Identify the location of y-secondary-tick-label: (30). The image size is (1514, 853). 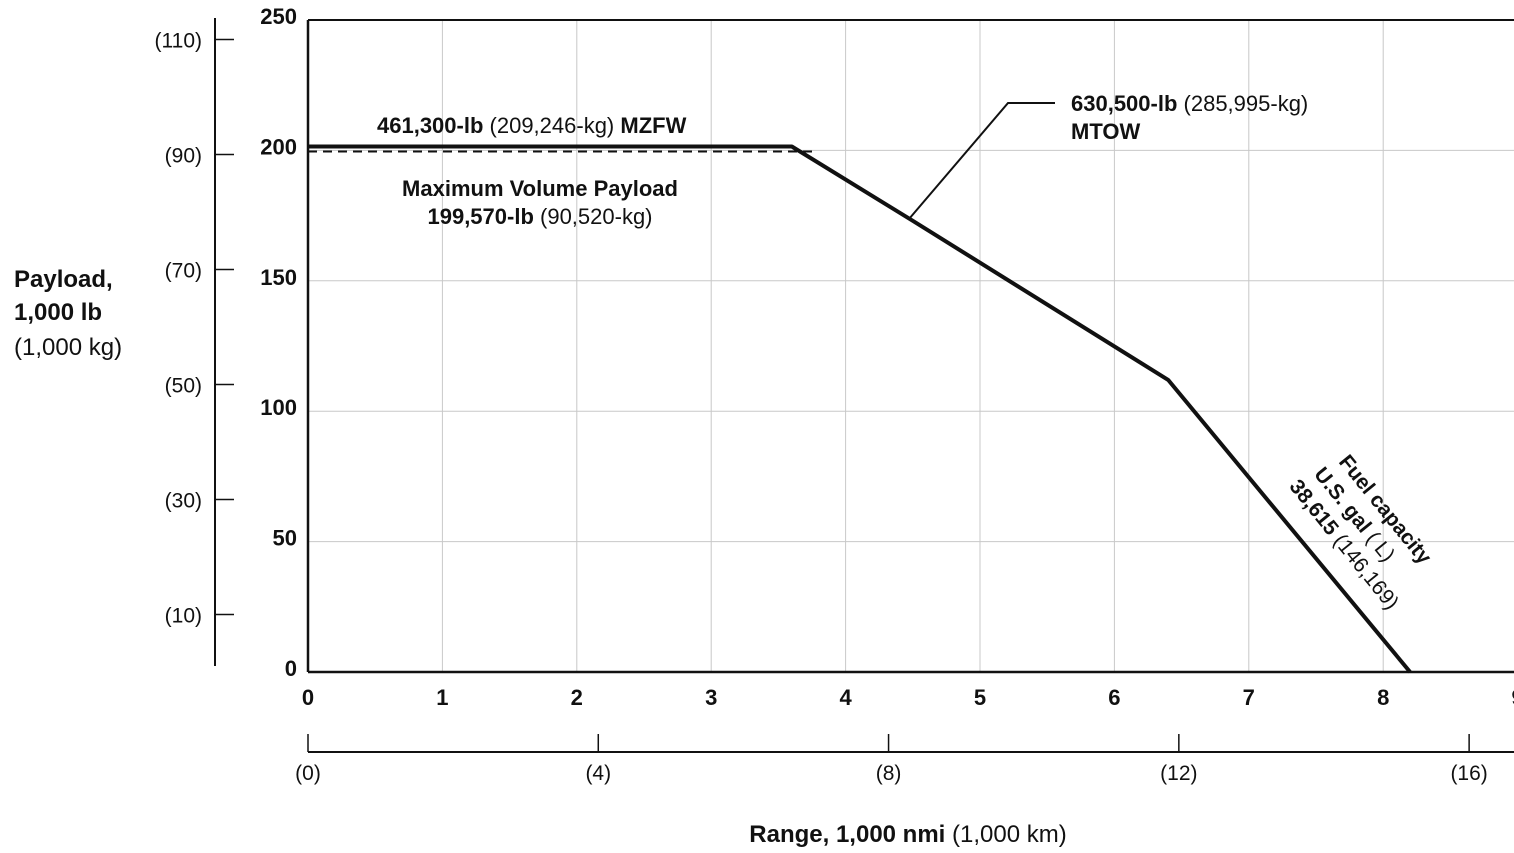
(183, 501).